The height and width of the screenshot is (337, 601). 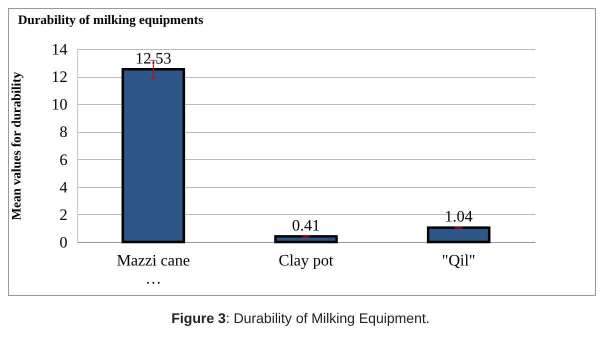 What do you see at coordinates (60, 105) in the screenshot?
I see `y-tick-label: 10` at bounding box center [60, 105].